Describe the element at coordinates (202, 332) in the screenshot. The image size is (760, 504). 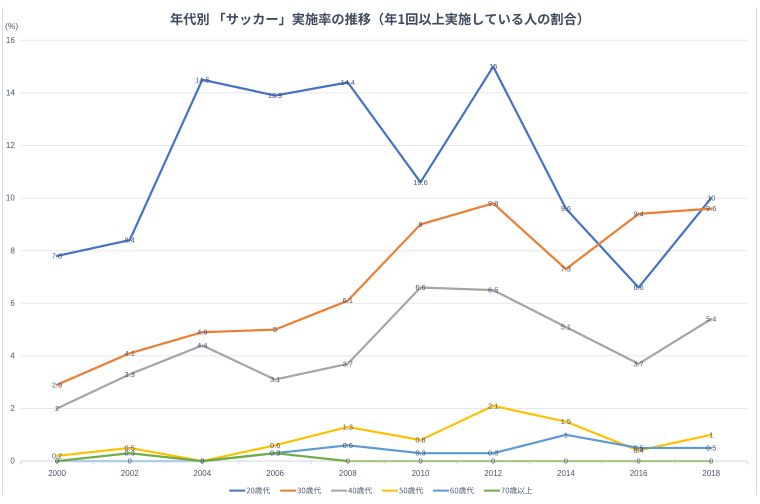
I see `svg-text: 4.9` at that location.